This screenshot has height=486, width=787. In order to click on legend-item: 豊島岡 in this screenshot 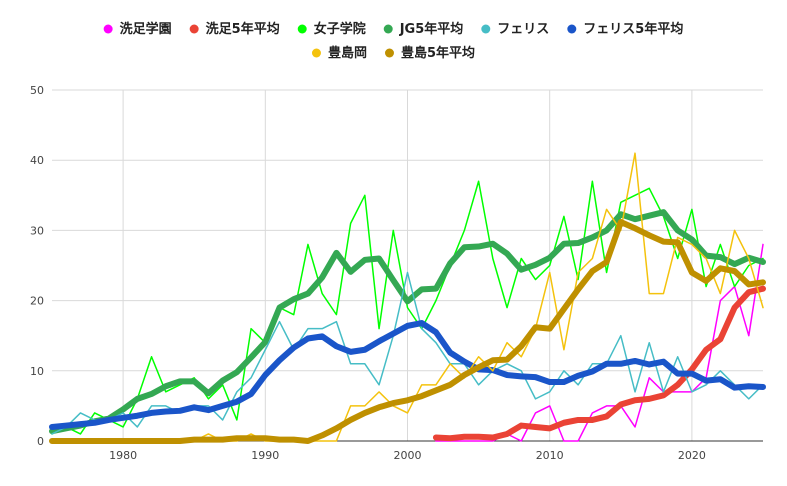, I will do `click(339, 53)`.